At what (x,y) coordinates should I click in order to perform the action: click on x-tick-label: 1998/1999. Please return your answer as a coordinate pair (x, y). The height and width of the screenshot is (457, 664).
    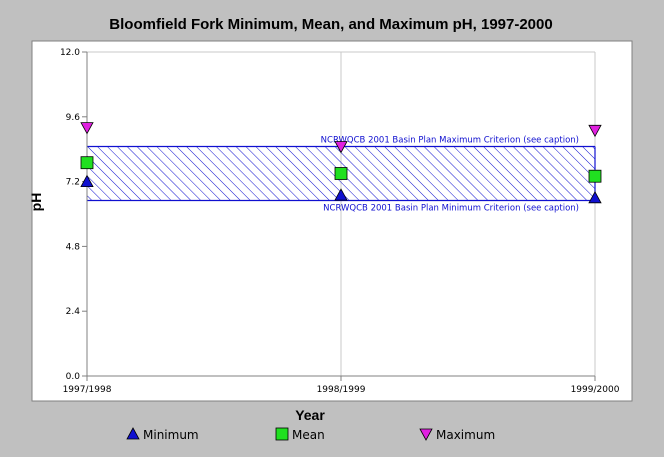
    Looking at the image, I should click on (341, 390).